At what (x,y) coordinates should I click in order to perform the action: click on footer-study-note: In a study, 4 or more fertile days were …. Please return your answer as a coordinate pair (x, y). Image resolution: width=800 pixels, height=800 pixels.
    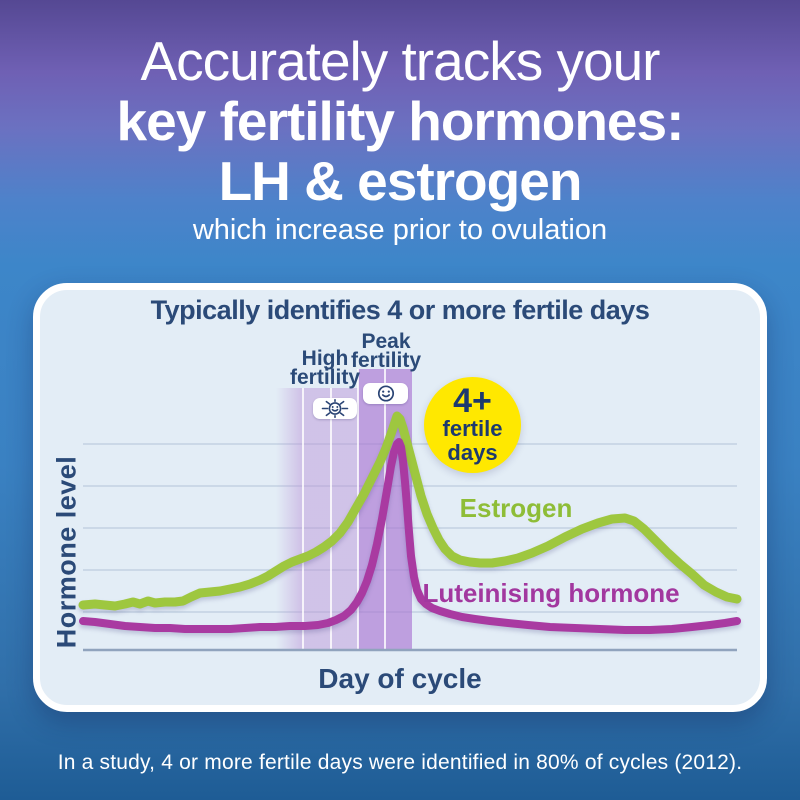
    Looking at the image, I should click on (400, 762).